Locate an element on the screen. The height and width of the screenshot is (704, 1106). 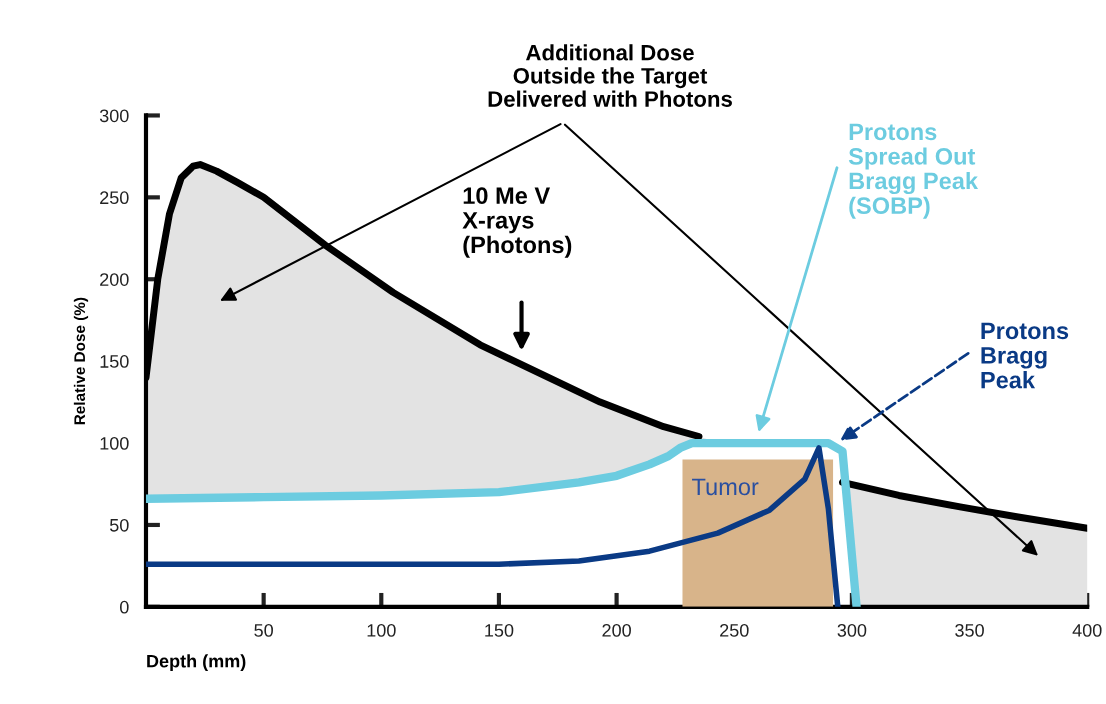
y-axis-title: Relative Dose (%) is located at coordinates (81, 361).